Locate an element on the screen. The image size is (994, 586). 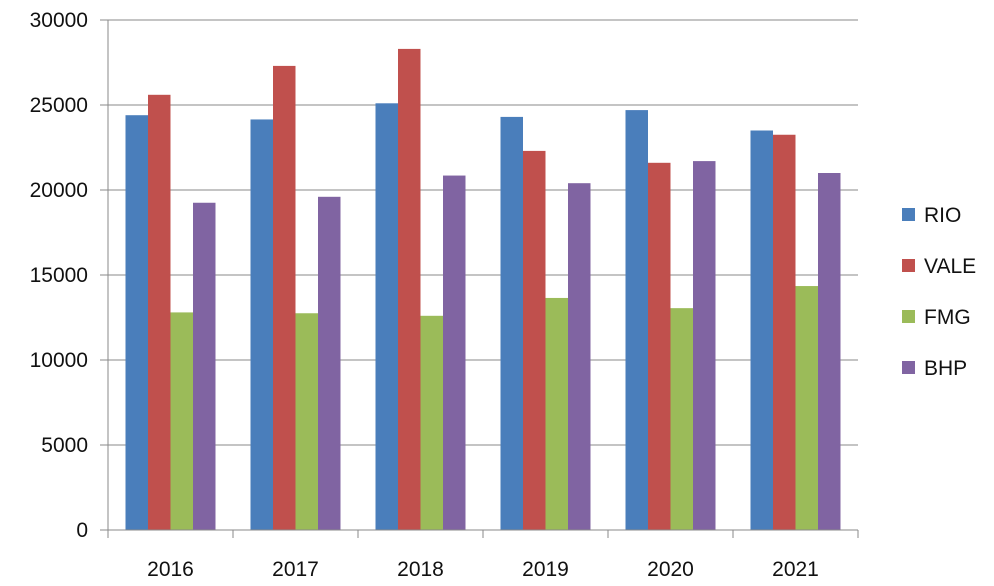
bar-fmg-2020 is located at coordinates (681, 419).